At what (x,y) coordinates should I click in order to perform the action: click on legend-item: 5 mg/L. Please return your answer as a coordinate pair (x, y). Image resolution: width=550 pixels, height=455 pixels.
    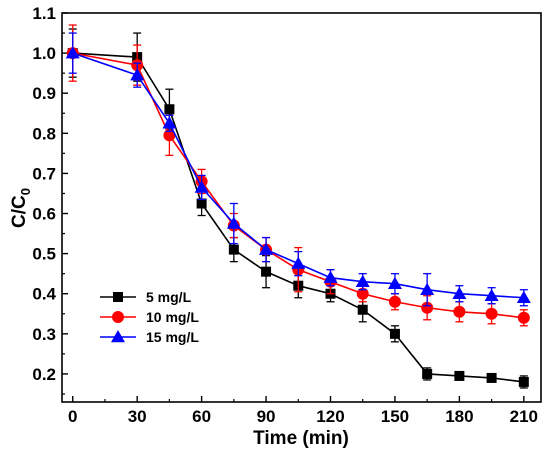
    Looking at the image, I should click on (146, 297).